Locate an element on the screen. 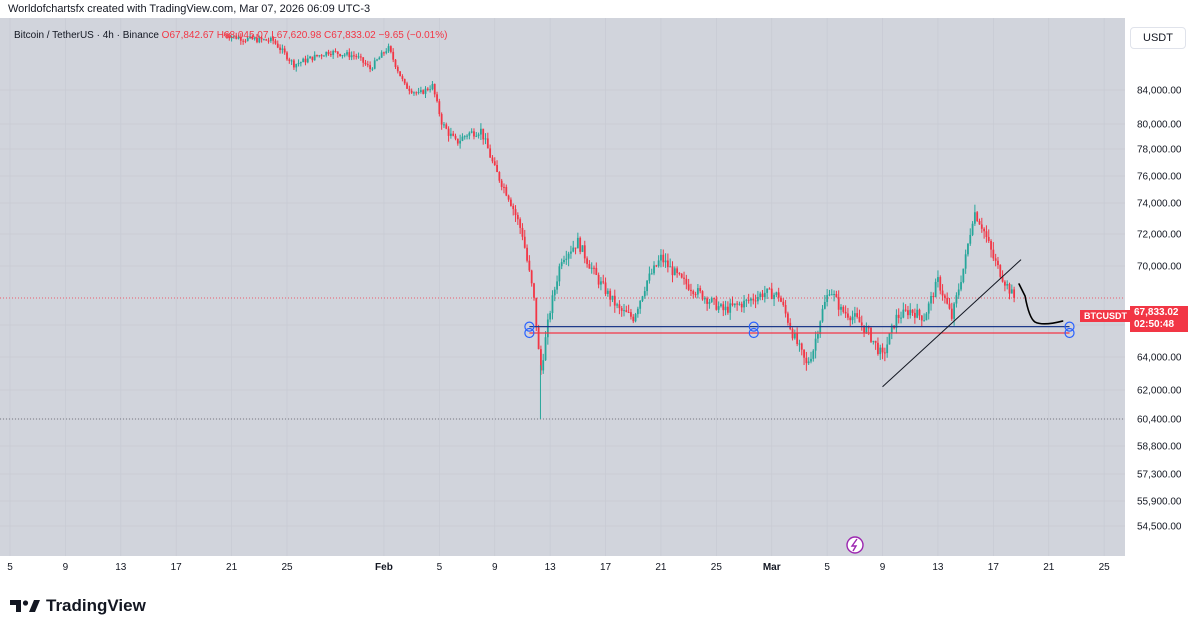 Image resolution: width=1200 pixels, height=632 pixels. legend-symbol: Bitcoin / TetherUS · 4h · Binance is located at coordinates (86, 35).